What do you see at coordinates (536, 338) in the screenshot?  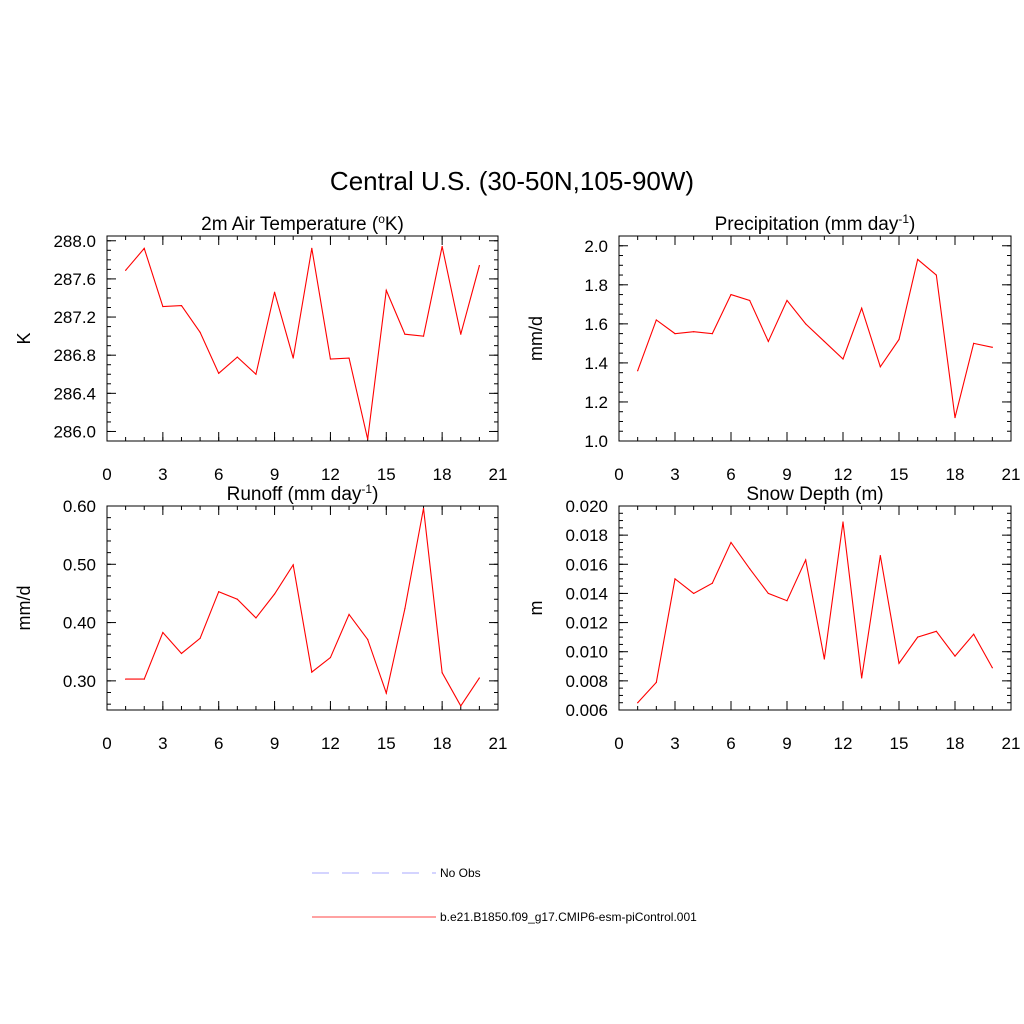 I see `y-axis-label: mm/d` at bounding box center [536, 338].